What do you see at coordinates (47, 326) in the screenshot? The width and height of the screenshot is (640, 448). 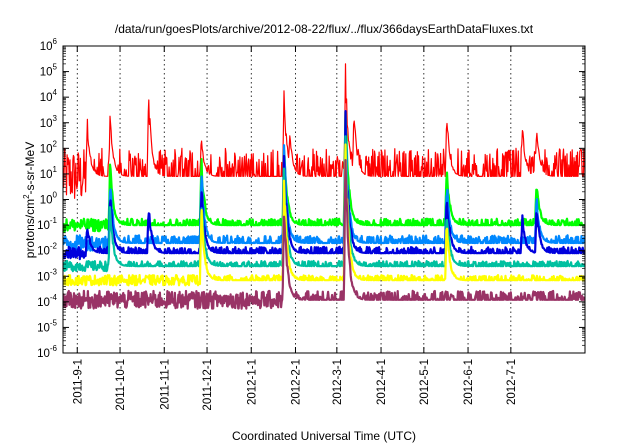 I see `y-tick-label: 10⁻⁵` at bounding box center [47, 326].